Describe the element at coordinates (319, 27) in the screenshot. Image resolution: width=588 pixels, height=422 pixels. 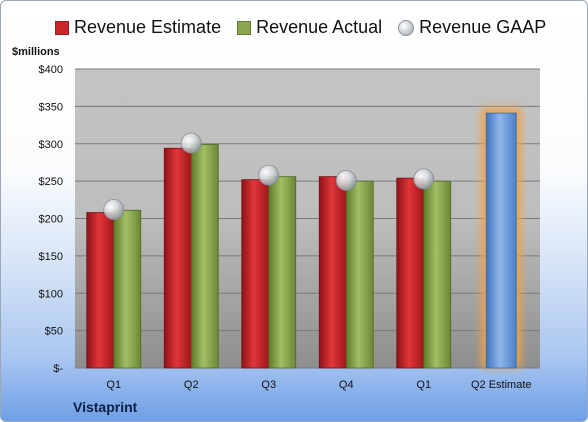
I see `legend-actual-label: Revenue Actual` at that location.